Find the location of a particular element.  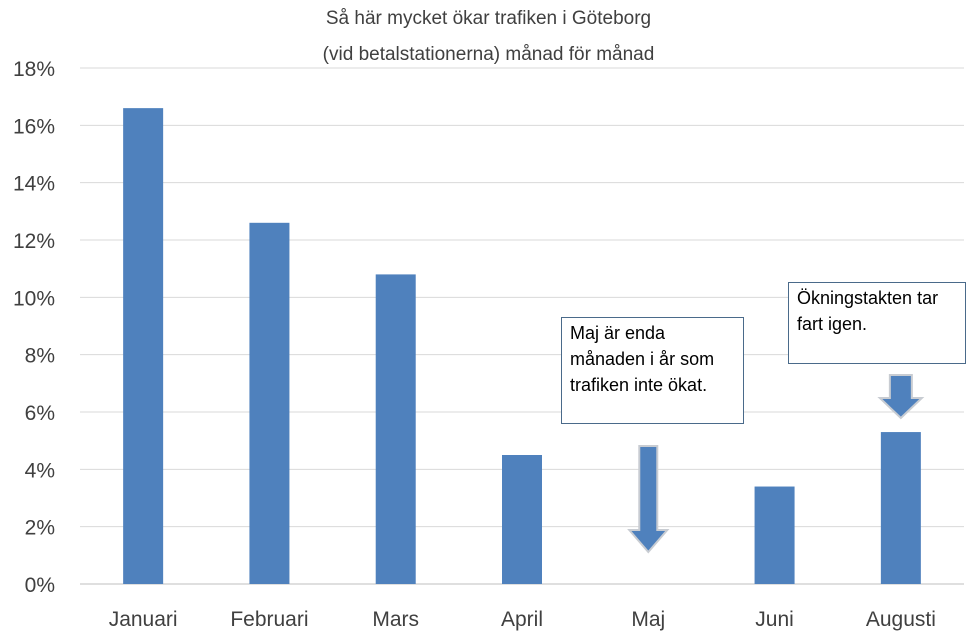

y-tick-label: 14% is located at coordinates (34, 184).